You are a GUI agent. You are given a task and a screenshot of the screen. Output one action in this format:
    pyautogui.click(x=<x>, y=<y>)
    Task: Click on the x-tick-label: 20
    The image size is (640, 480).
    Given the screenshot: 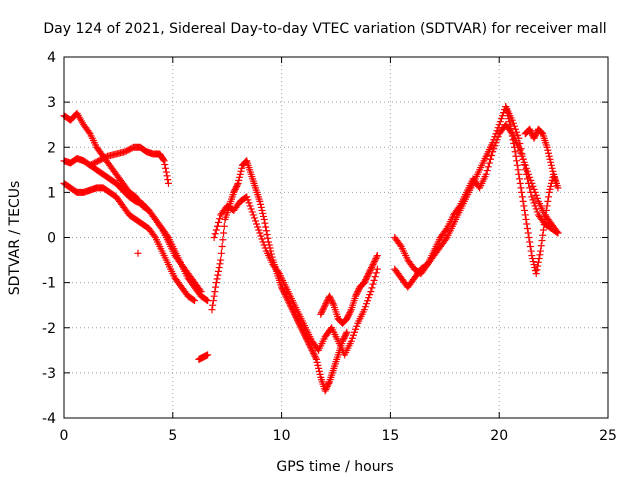 What is the action you would take?
    pyautogui.click(x=499, y=436)
    